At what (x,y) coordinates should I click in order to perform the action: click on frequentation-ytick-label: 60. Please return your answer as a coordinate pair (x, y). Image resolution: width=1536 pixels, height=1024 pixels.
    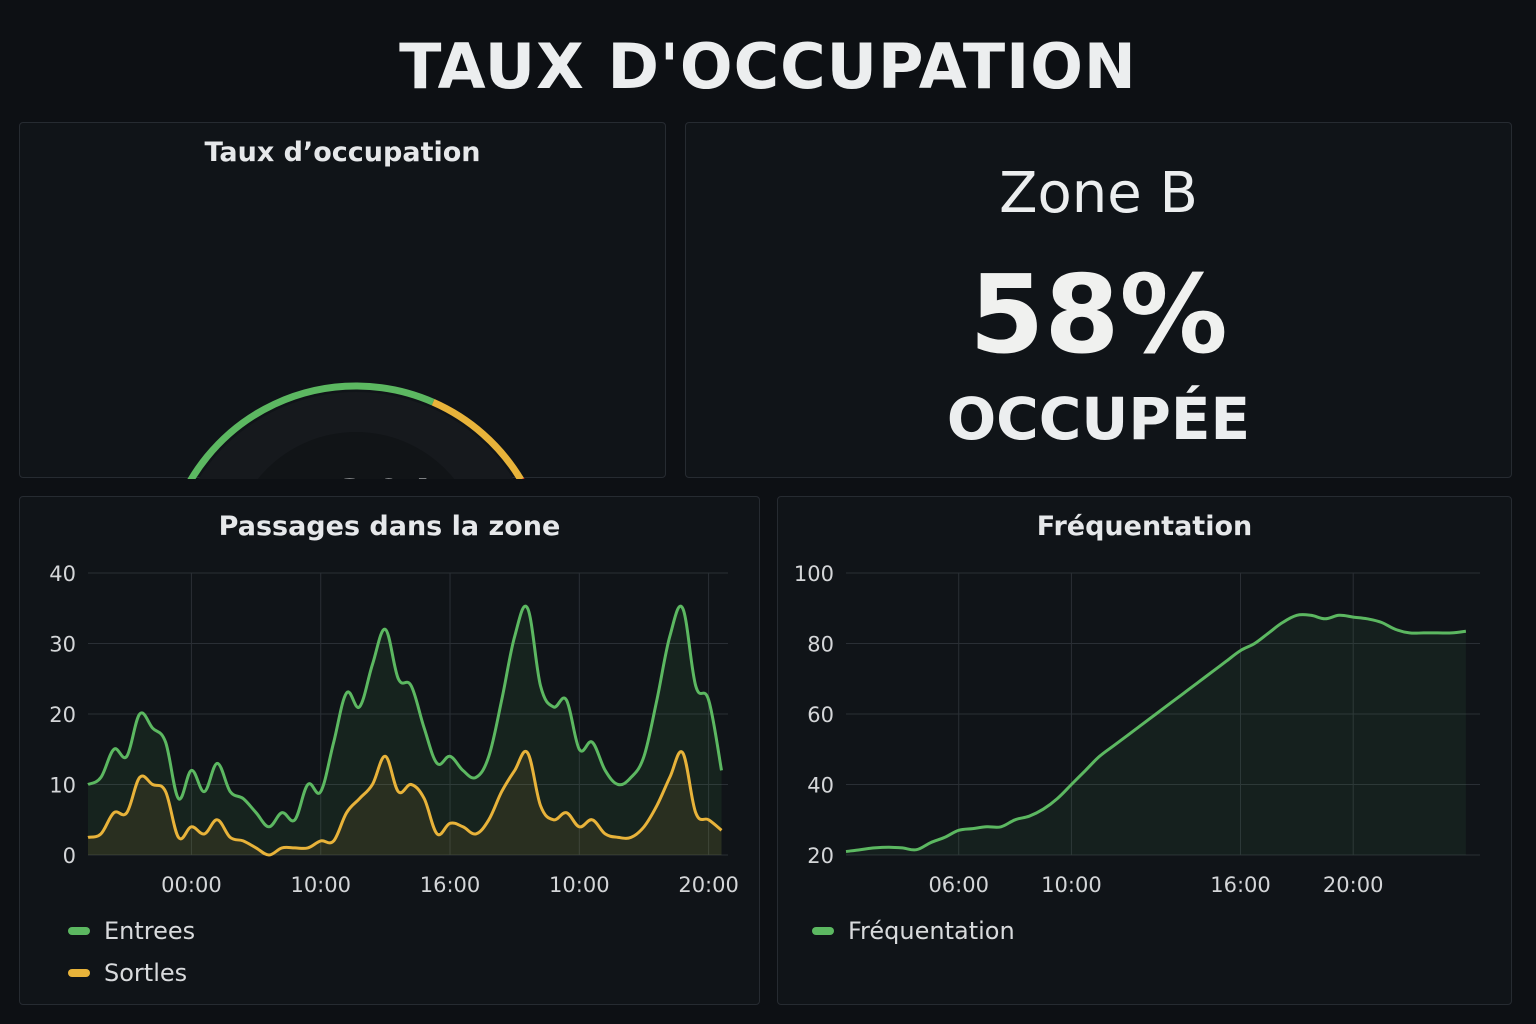
    Looking at the image, I should click on (820, 715).